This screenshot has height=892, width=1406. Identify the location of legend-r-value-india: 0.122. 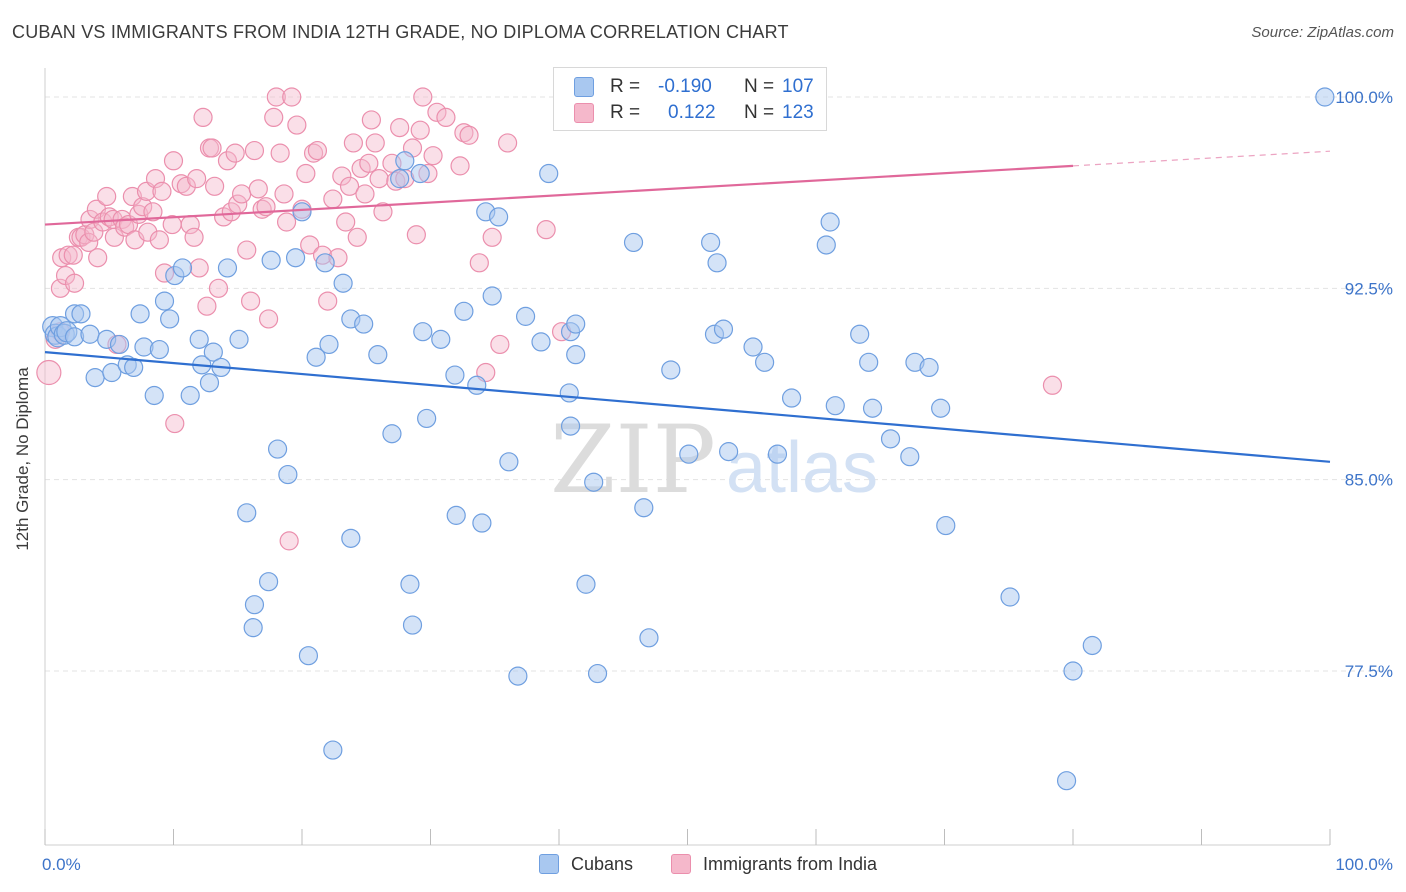
(692, 112).